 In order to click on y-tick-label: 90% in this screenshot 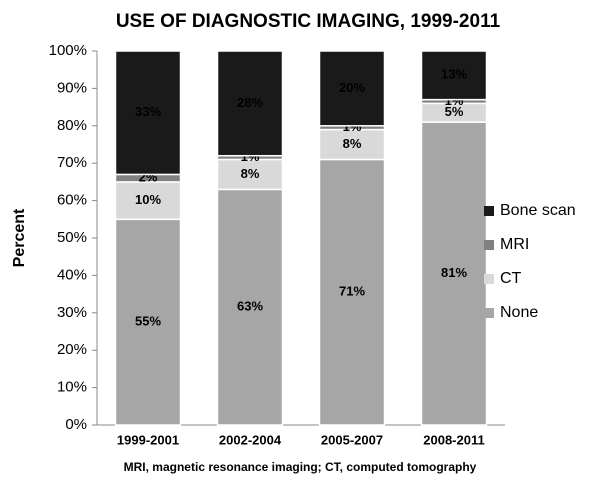, I will do `click(72, 87)`.